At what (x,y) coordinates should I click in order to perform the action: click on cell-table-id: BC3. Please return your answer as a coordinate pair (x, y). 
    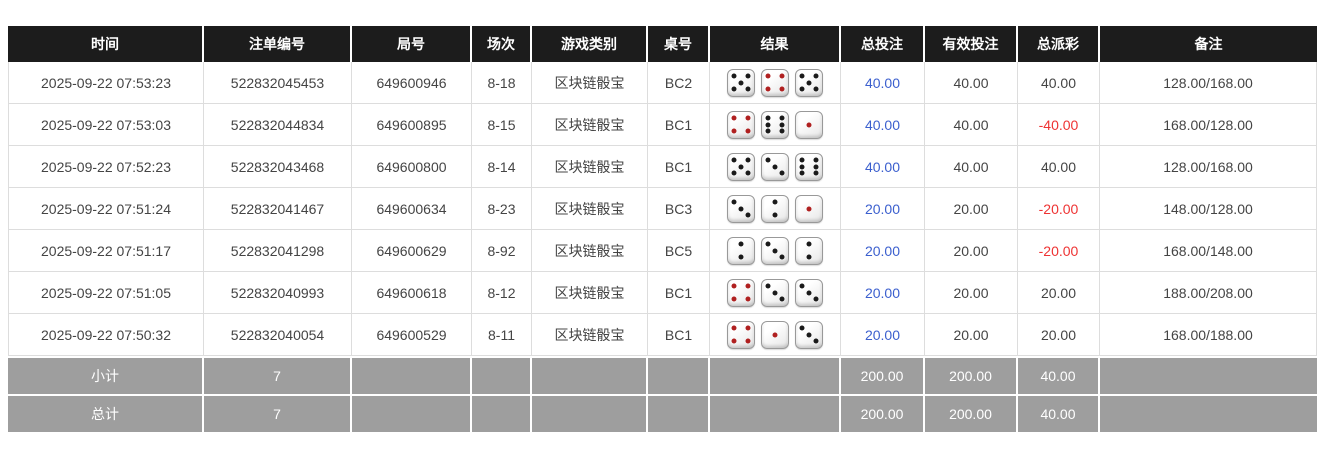
    Looking at the image, I should click on (679, 209).